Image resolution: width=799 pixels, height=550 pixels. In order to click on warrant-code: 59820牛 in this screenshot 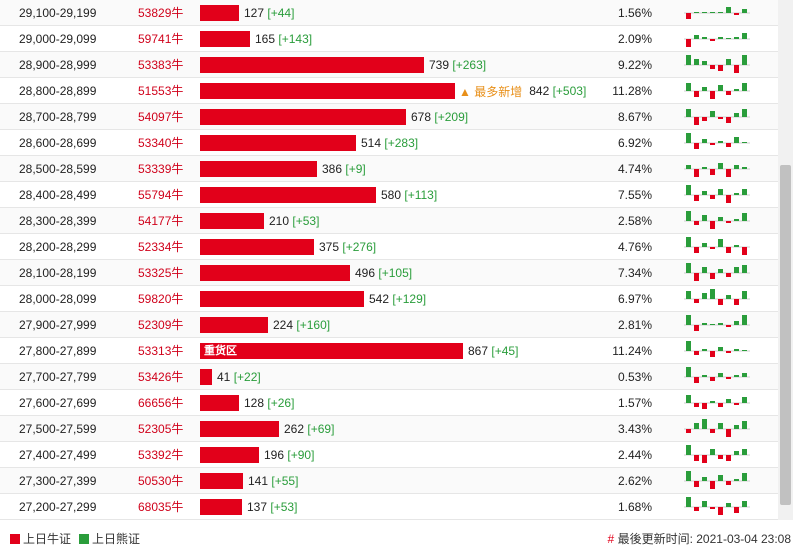, I will do `click(161, 299)`.